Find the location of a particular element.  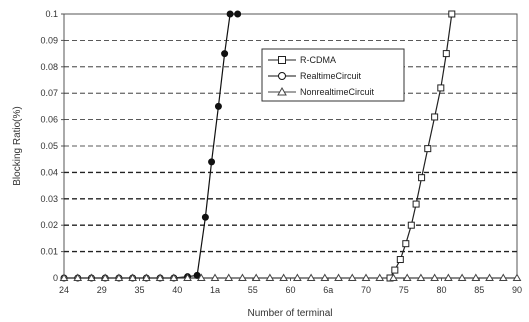

y-tick-label-2: 0.02 is located at coordinates (49, 225).